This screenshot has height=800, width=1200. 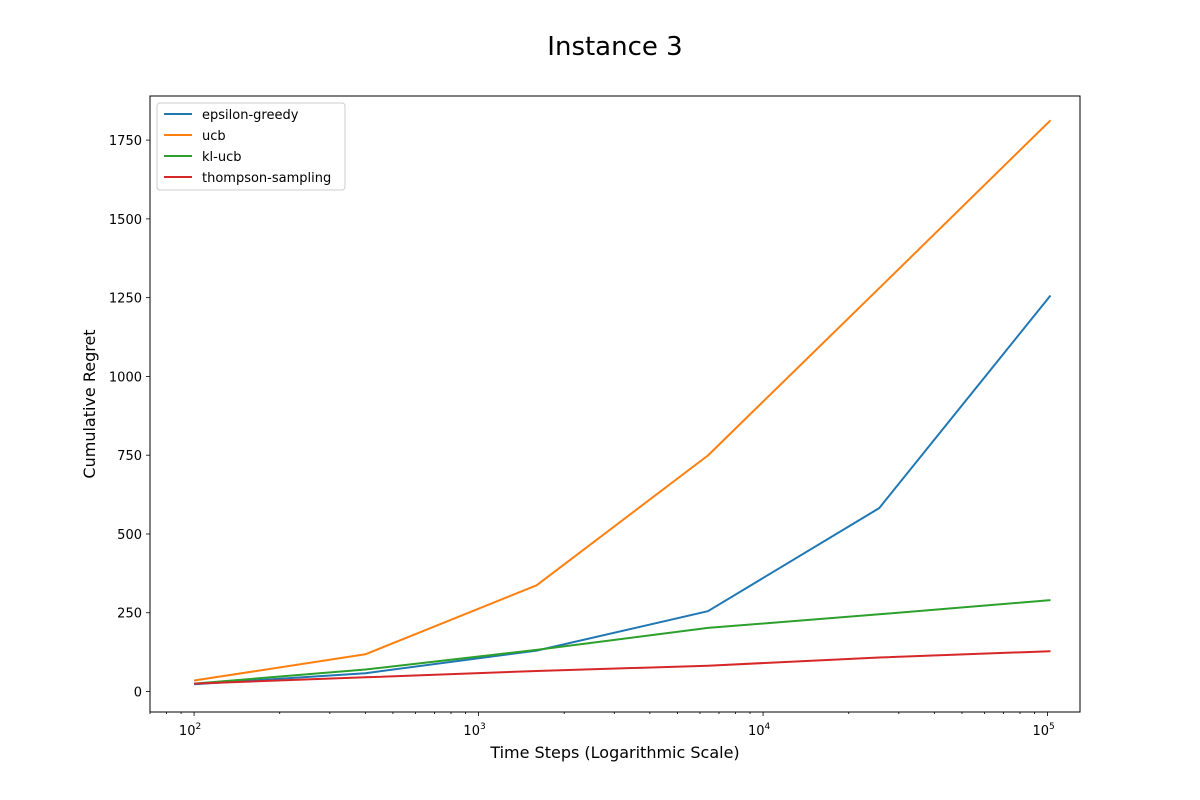 I want to click on y-tick-label: 0, so click(x=138, y=693).